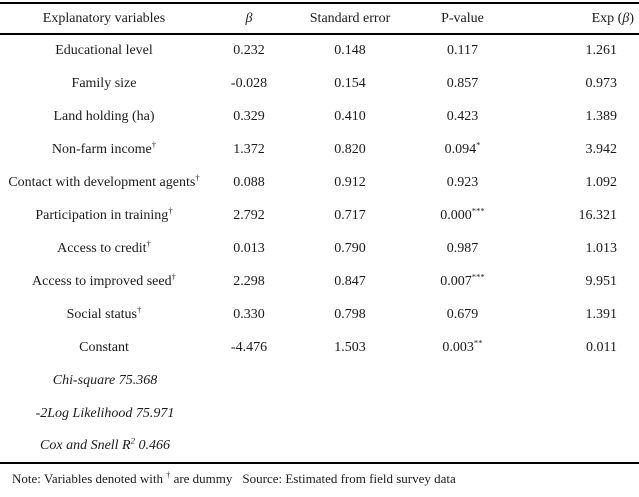 This screenshot has width=639, height=497. Describe the element at coordinates (462, 345) in the screenshot. I see `p-value-cell: 0.003**` at that location.